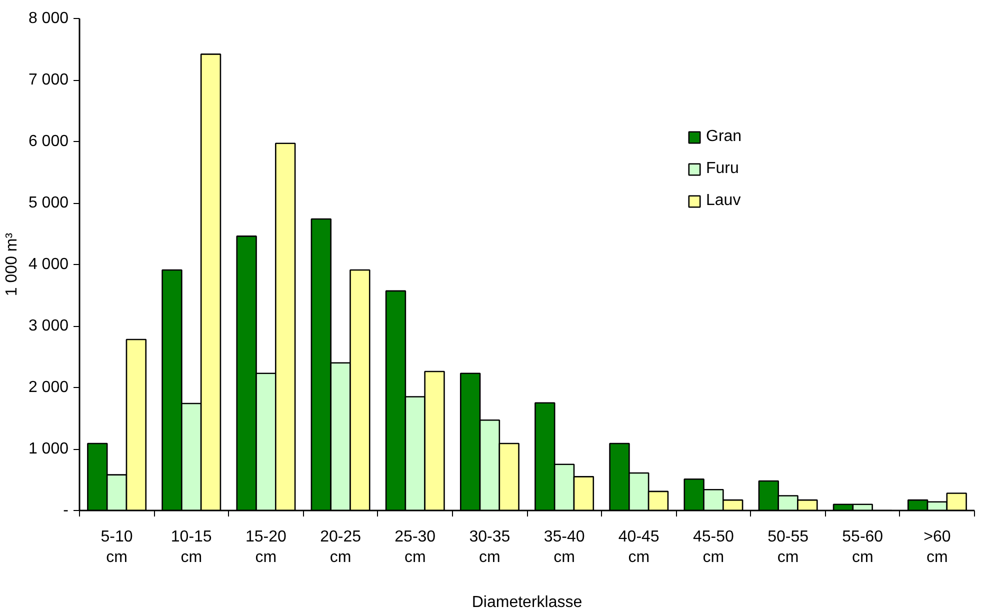  Describe the element at coordinates (863, 547) in the screenshot. I see `x-tick-label: 55-60 cm` at that location.